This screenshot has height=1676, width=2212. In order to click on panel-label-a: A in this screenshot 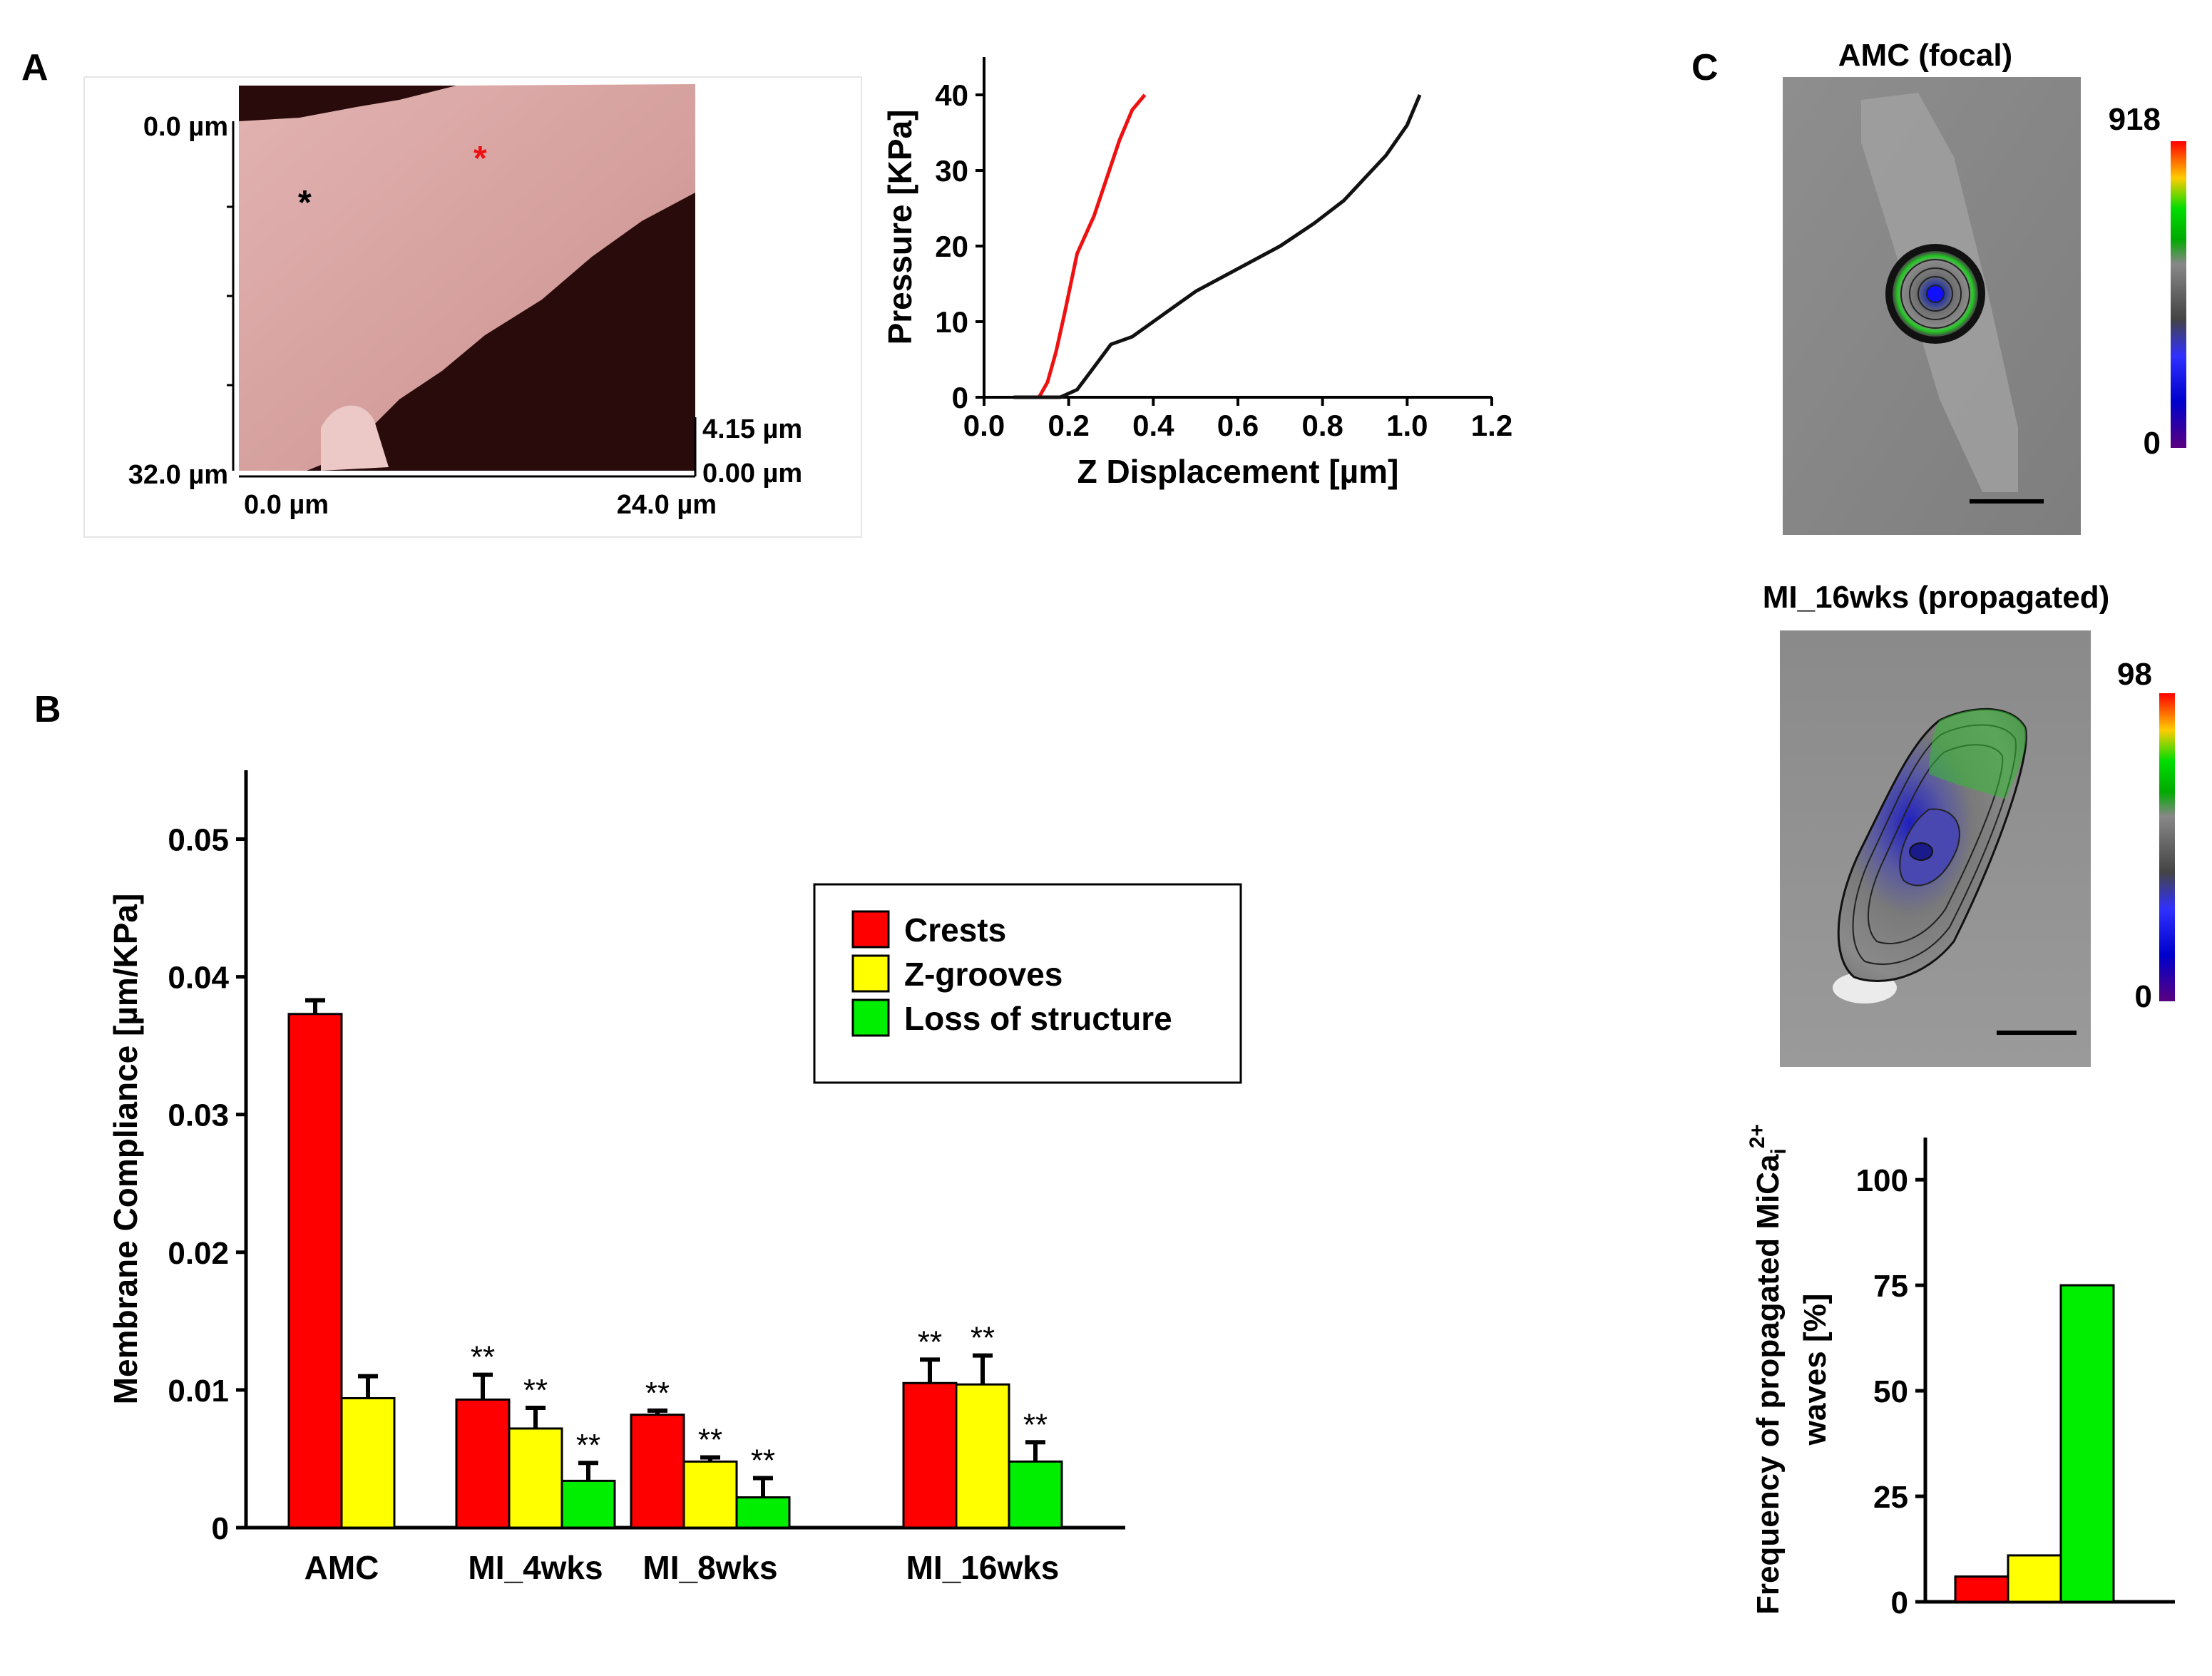, I will do `click(34, 67)`.